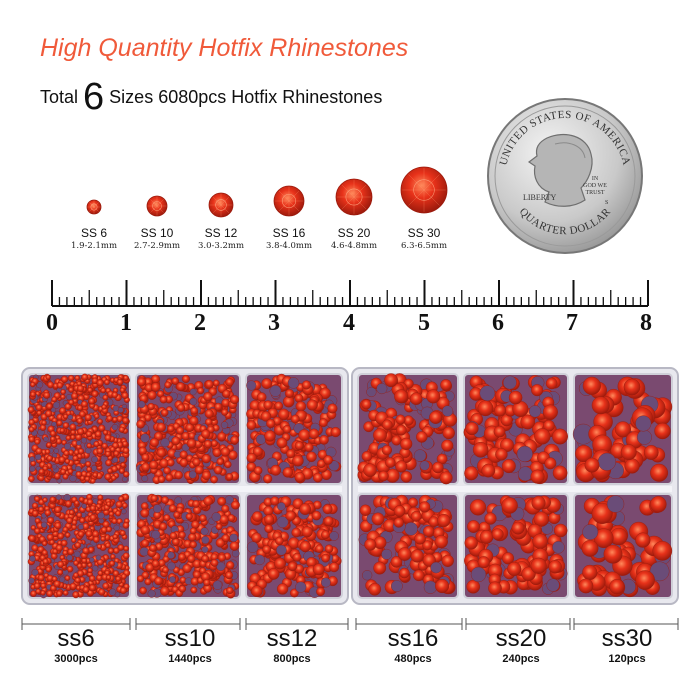  I want to click on size-item-ss30: SS 30 6.3-6.5mm, so click(424, 236).